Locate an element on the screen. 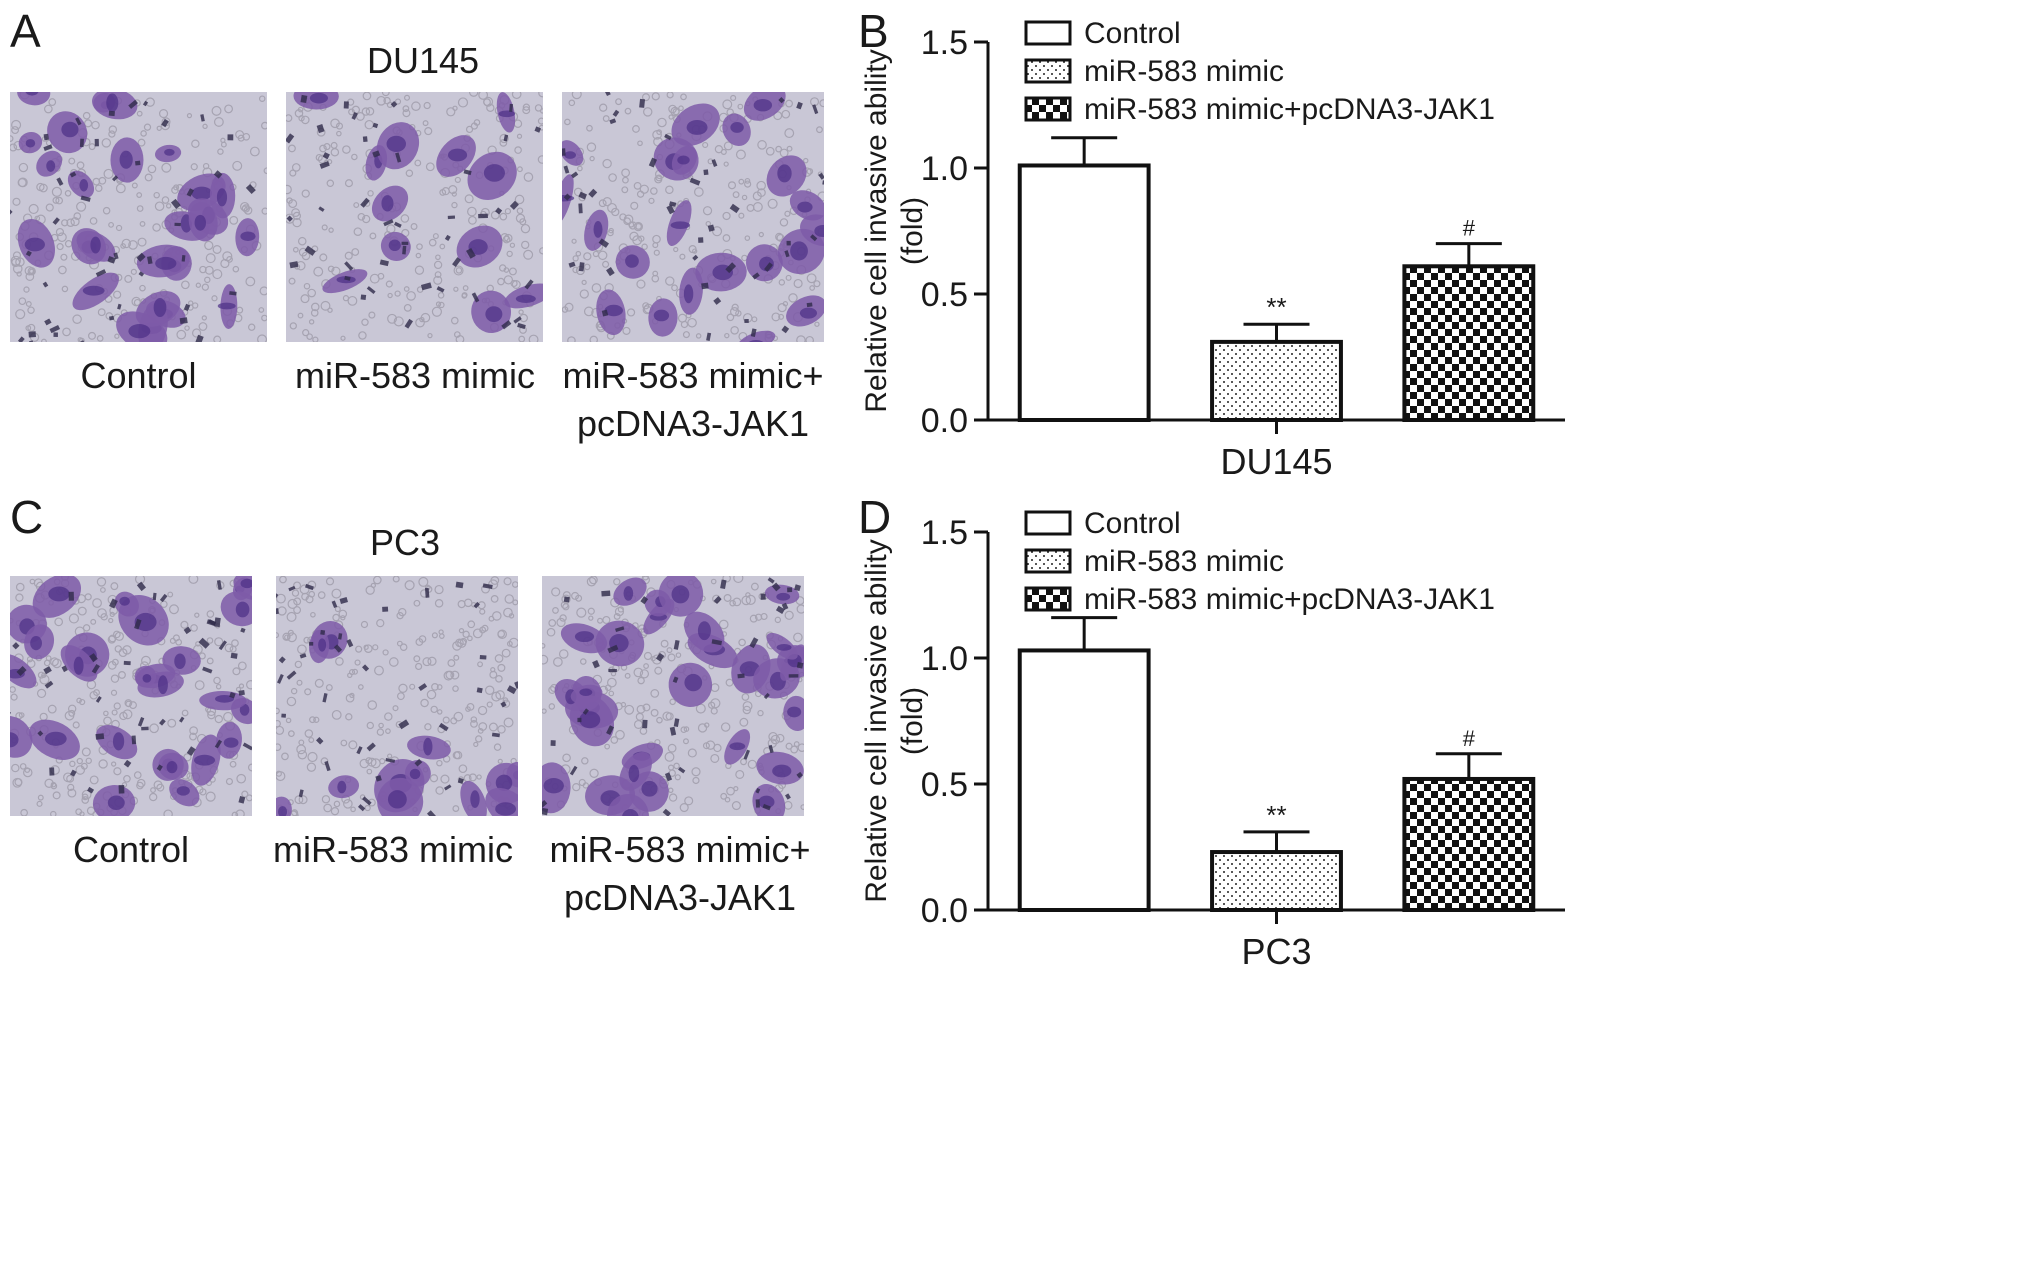 This screenshot has width=2031, height=1267. micrograph-du145-control is located at coordinates (138, 217).